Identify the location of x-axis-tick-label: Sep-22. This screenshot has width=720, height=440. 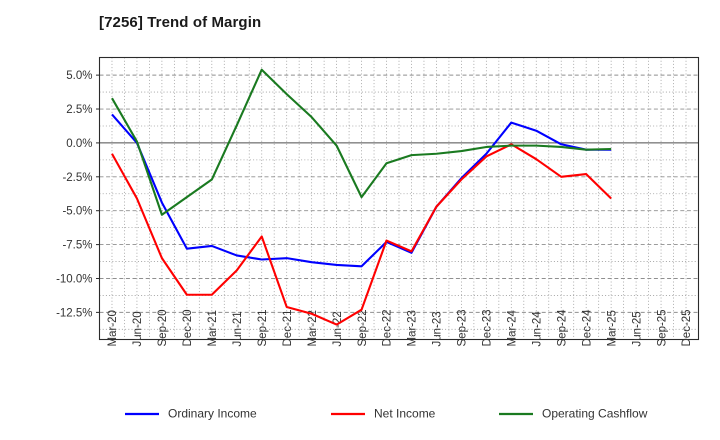
(363, 327).